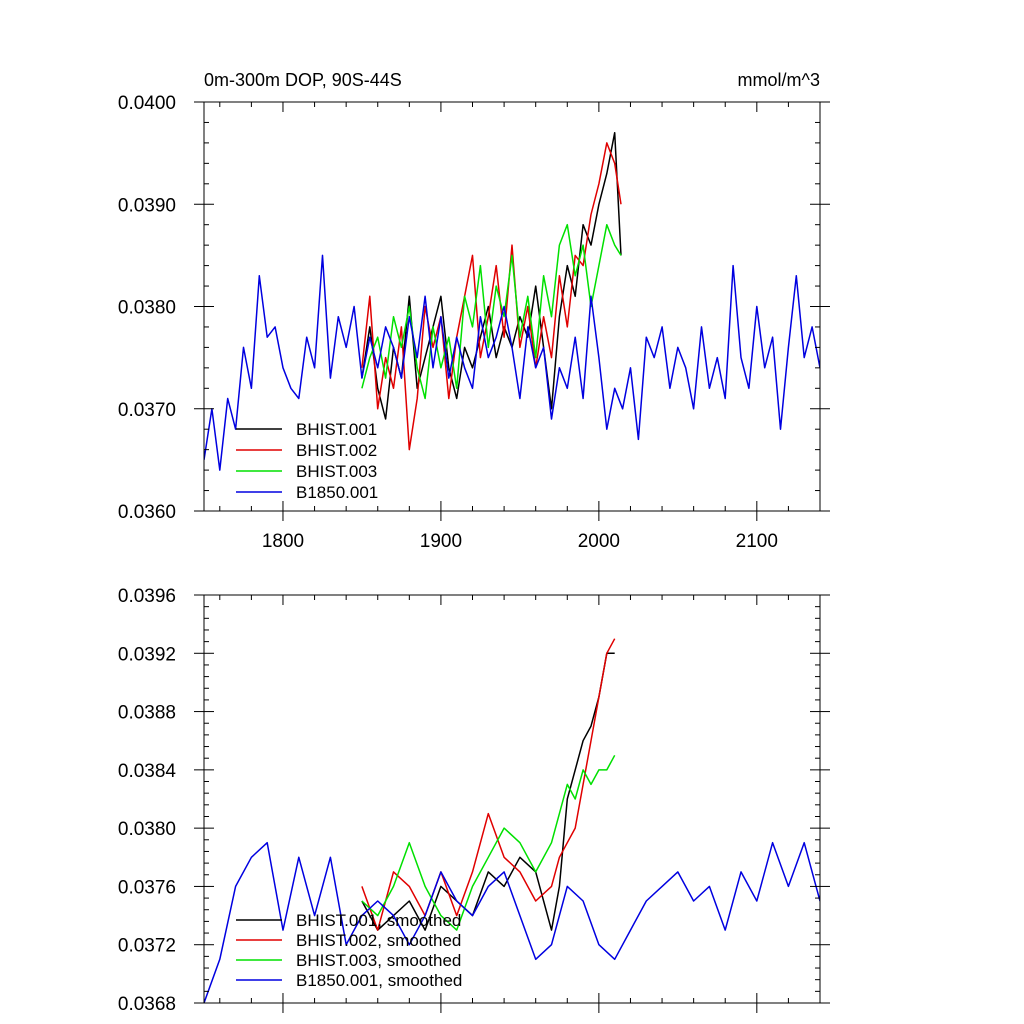  Describe the element at coordinates (147, 713) in the screenshot. I see `bottom-y-tick-label: 0.0388` at that location.